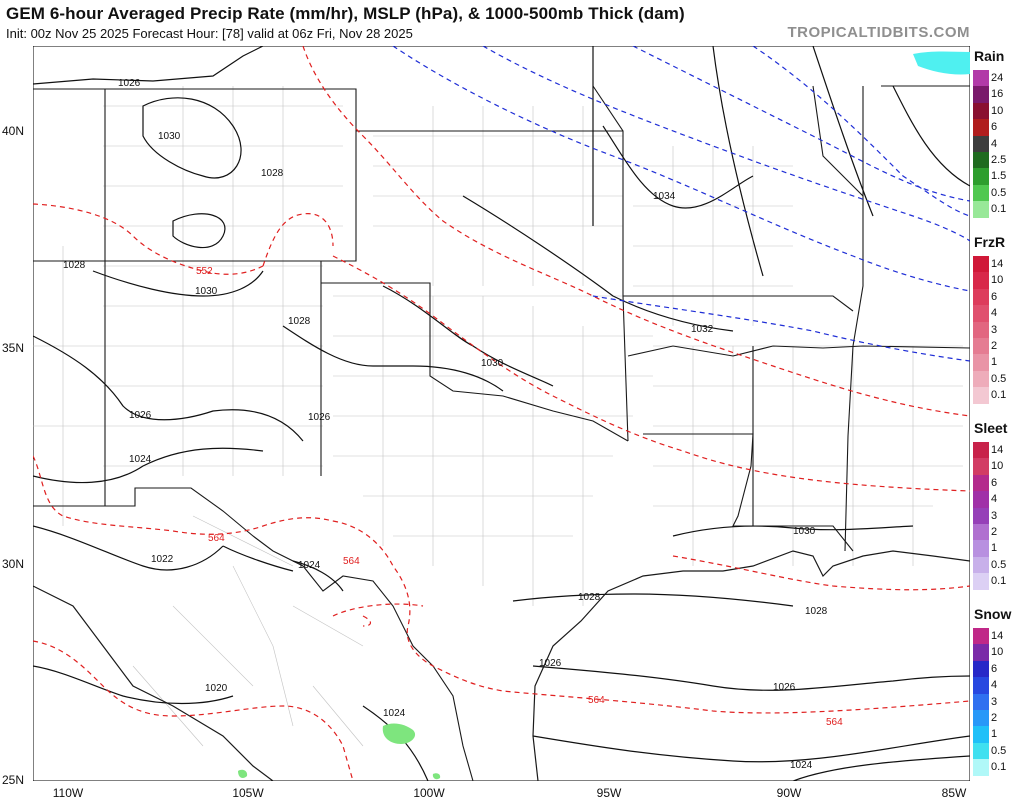 This screenshot has height=801, width=1024. Describe the element at coordinates (993, 614) in the screenshot. I see `legend-title: Snow` at that location.